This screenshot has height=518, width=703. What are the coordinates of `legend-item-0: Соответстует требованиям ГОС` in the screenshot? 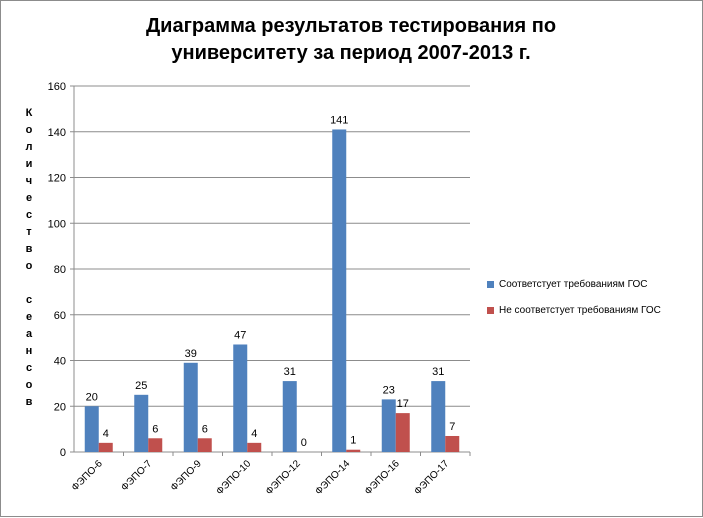 It's located at (574, 284).